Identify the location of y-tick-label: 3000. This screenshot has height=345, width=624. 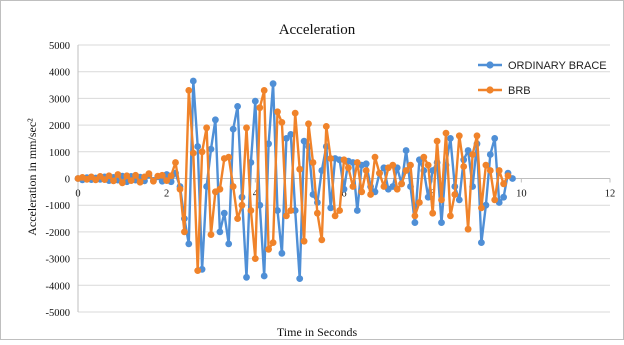
(59, 99).